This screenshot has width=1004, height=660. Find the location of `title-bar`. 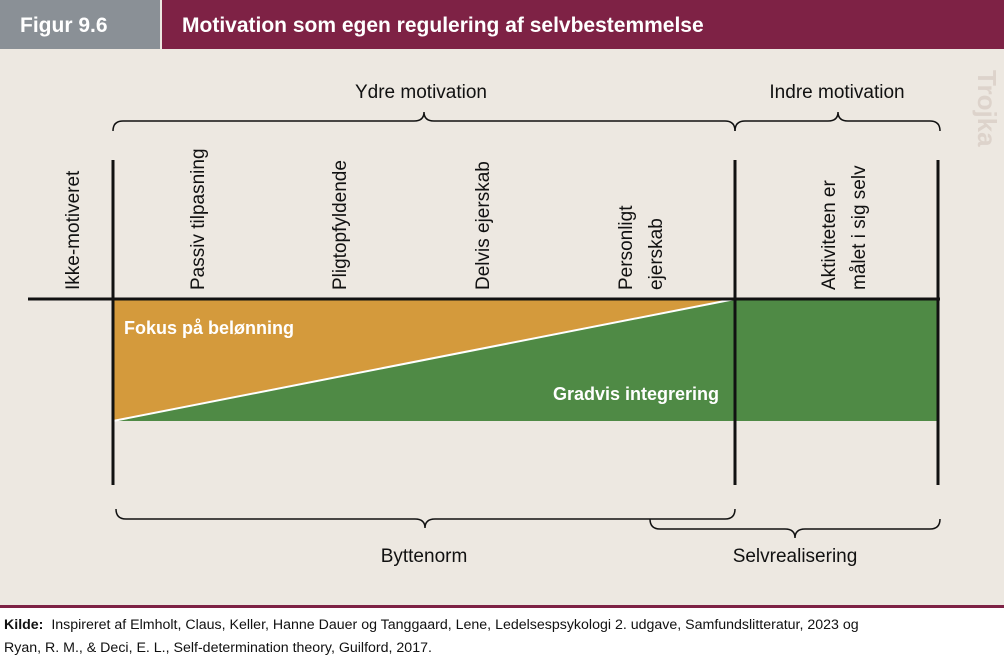

title-bar is located at coordinates (583, 24).